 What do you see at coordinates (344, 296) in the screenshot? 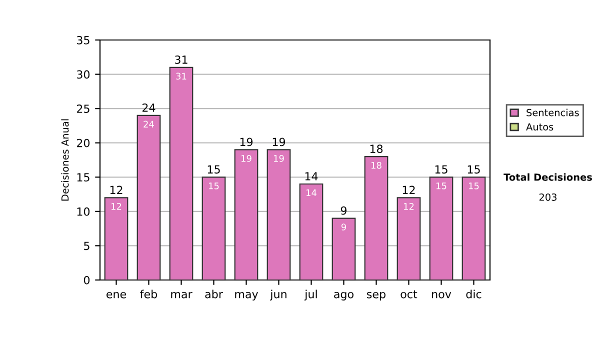
I see `x-tick-label: ago` at bounding box center [344, 296].